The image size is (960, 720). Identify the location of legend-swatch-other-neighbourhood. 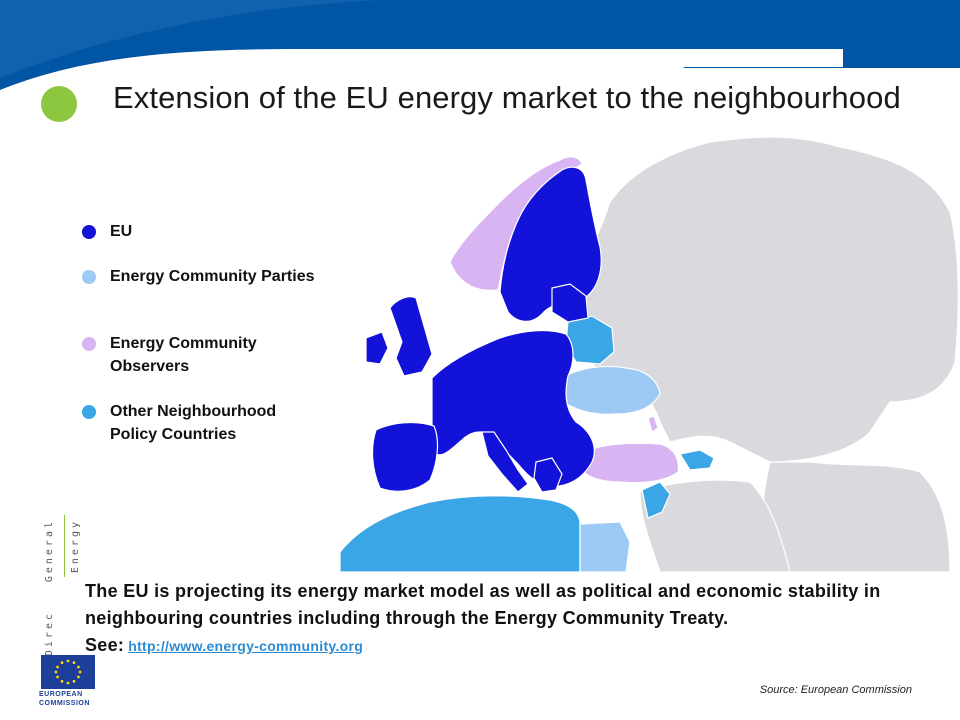
(89, 412).